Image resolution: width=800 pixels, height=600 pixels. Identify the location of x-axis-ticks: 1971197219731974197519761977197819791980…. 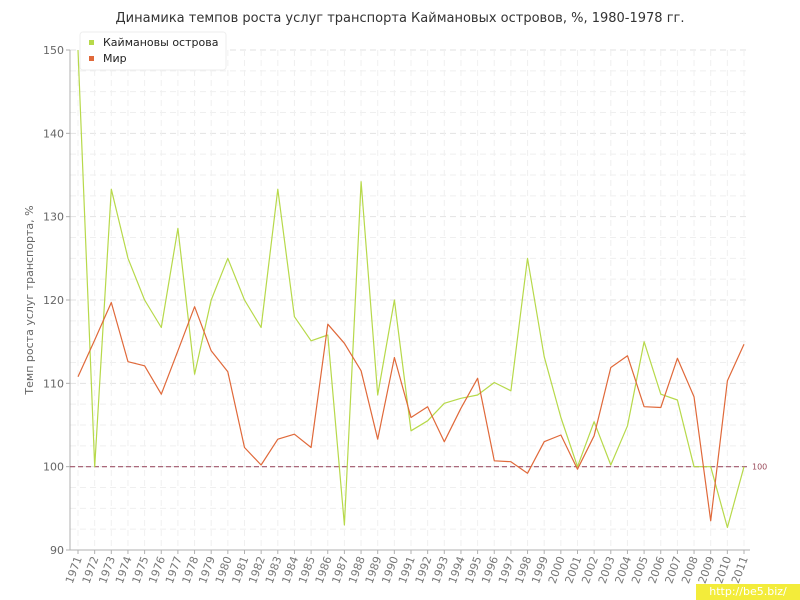
(407, 567).